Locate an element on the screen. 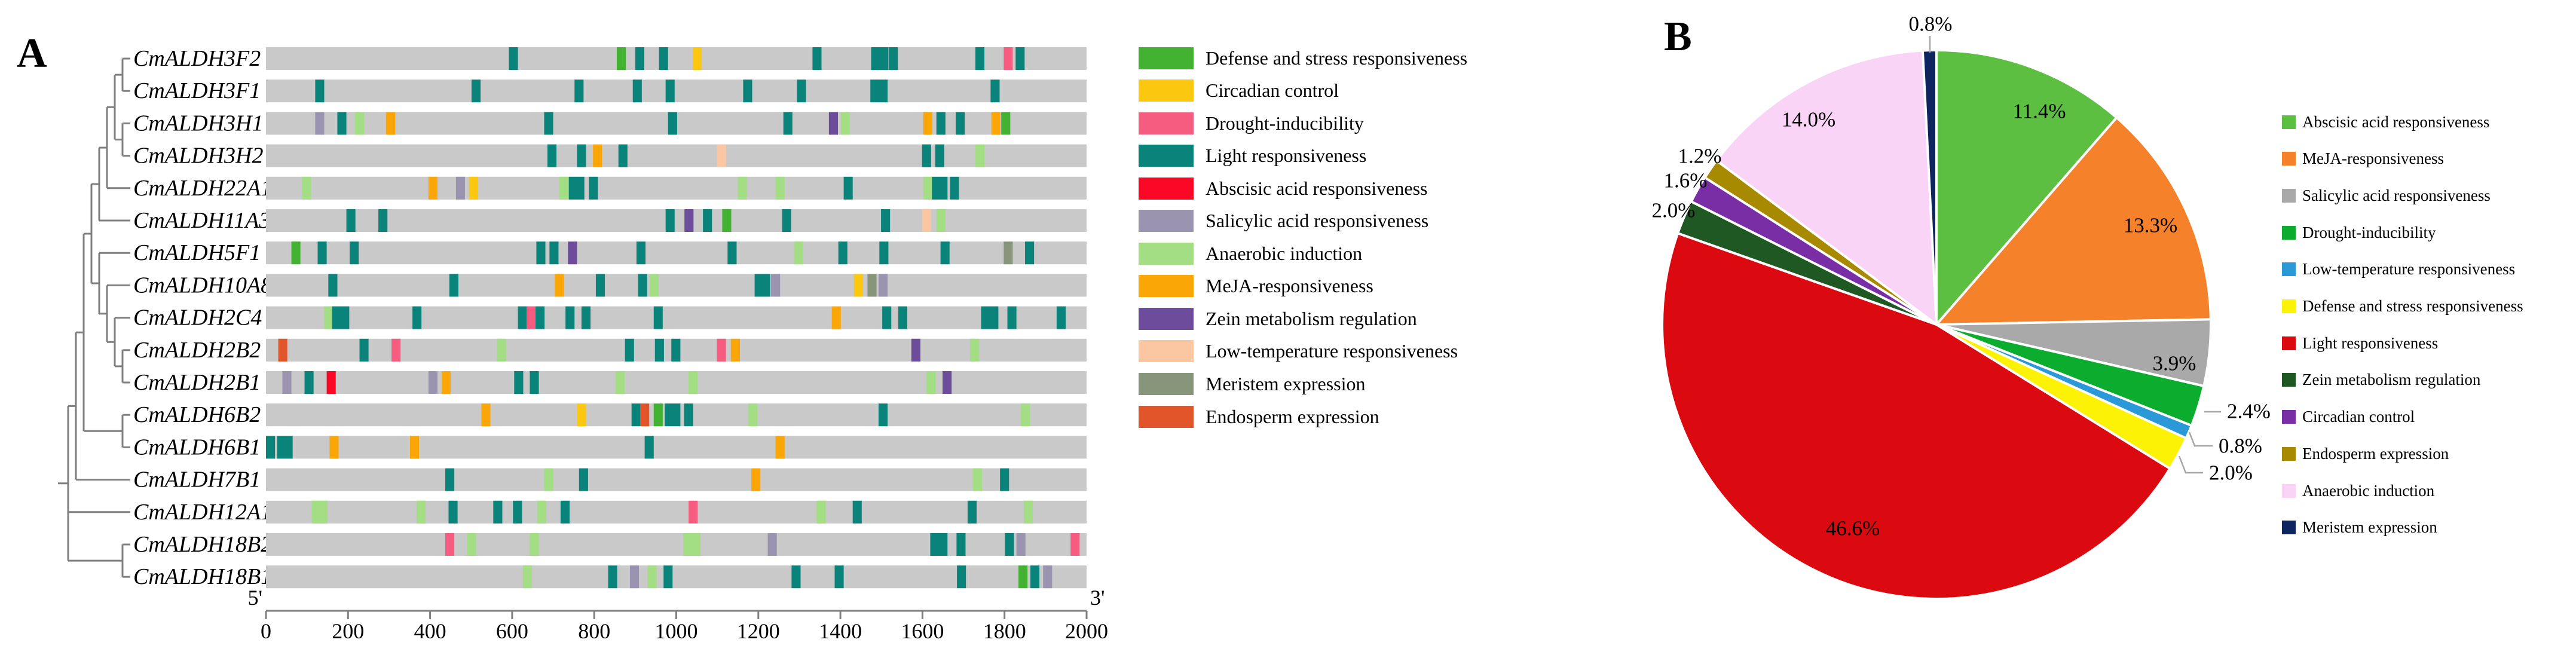 The width and height of the screenshot is (2576, 664). pie-legend-item: Low-temperature responsiveness is located at coordinates (2399, 269).